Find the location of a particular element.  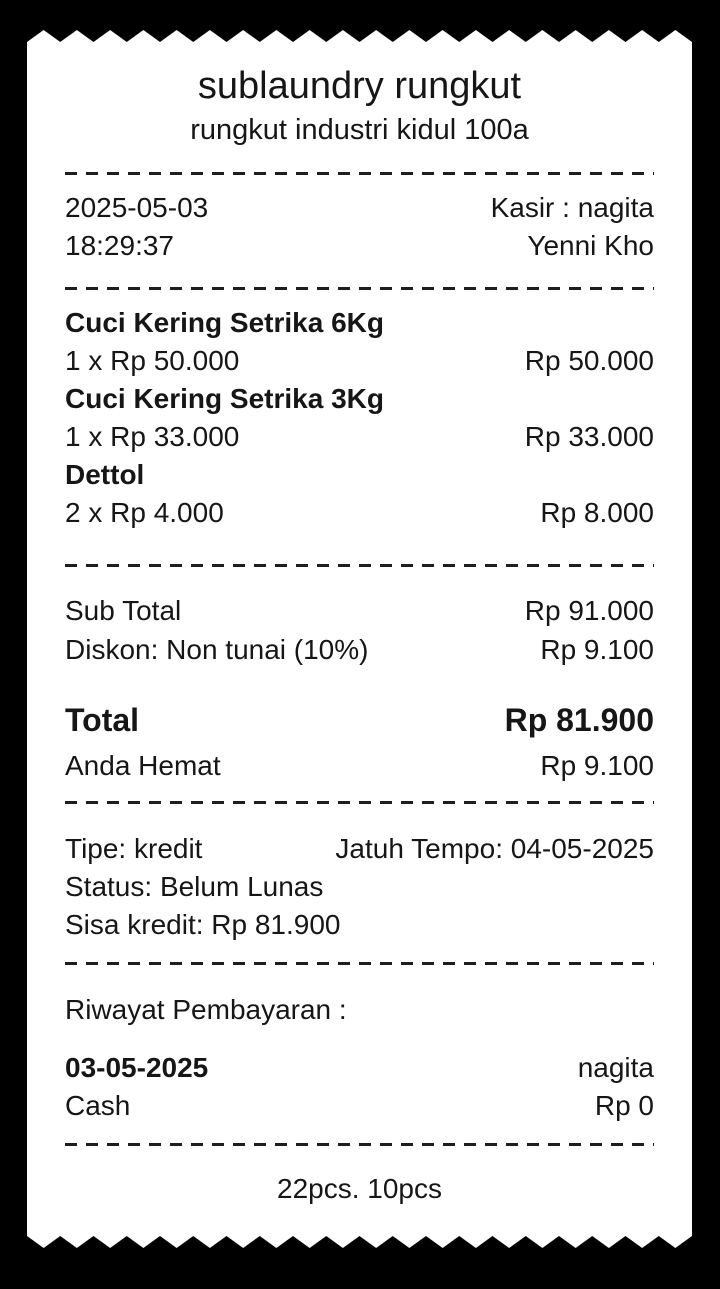

entry-date: 03-05-2025 is located at coordinates (137, 1067).